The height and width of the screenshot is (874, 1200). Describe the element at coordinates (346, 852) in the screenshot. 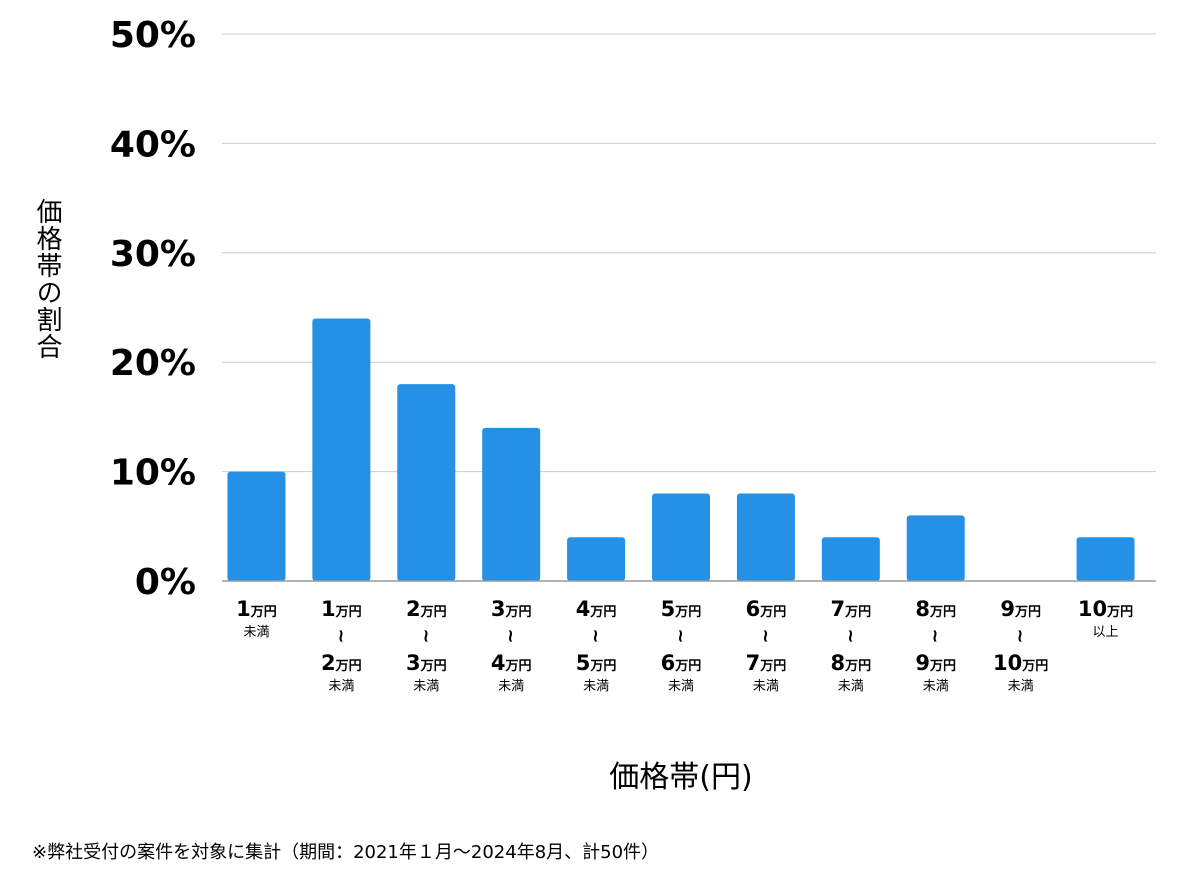

I see `footnote: ※弊社受付の案件を対象に集計（期間：2021年１月〜2024年8月、計50件）` at that location.